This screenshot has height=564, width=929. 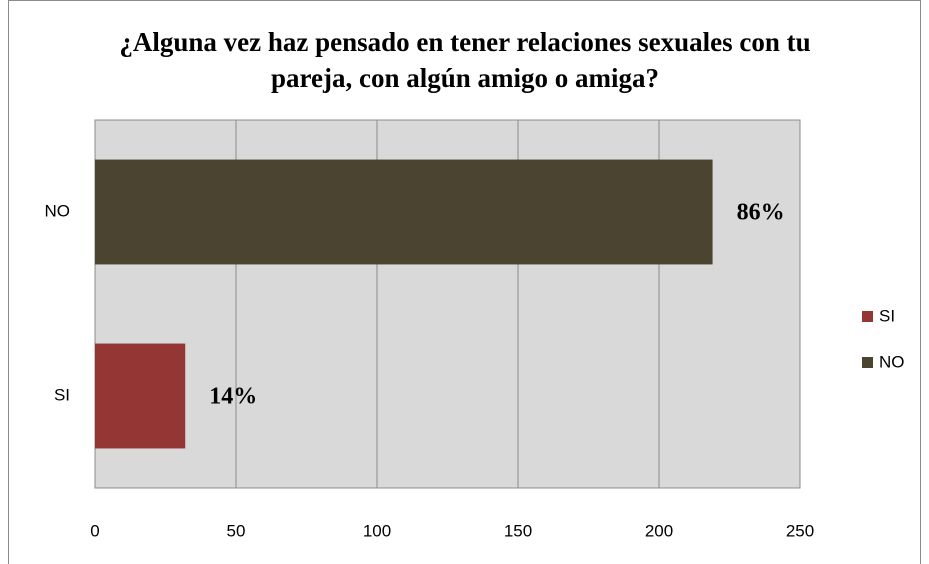 What do you see at coordinates (892, 361) in the screenshot?
I see `legend-label: NO` at bounding box center [892, 361].